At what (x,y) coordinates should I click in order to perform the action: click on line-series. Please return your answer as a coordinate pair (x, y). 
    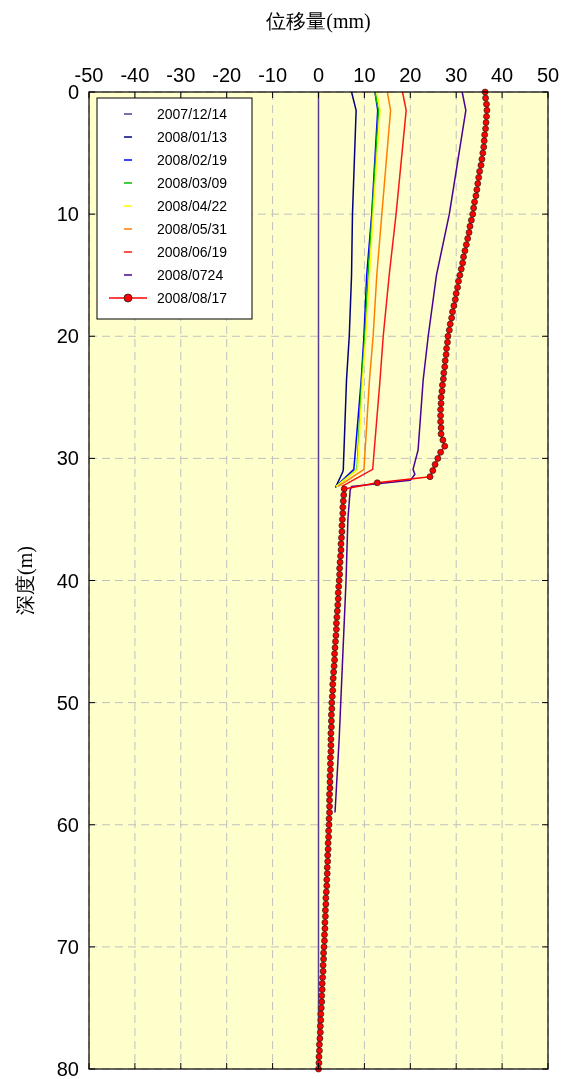
    Looking at the image, I should click on (345, 290).